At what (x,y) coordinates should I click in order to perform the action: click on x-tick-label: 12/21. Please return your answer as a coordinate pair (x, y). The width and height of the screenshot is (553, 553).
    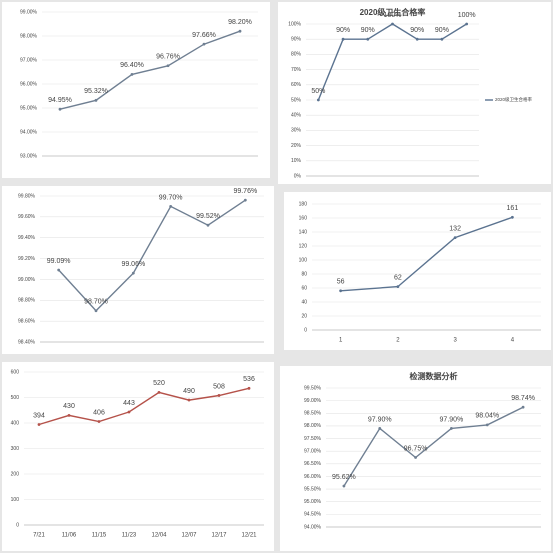
    Looking at the image, I should click on (249, 536).